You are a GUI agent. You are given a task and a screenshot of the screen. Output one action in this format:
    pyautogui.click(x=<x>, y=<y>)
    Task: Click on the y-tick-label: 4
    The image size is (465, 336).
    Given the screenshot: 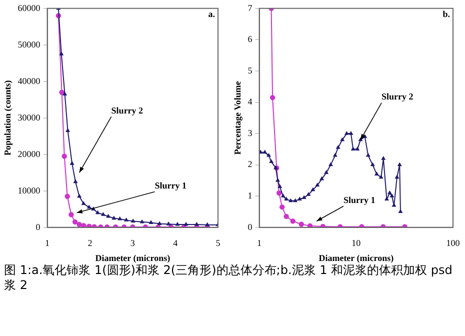 What is the action you would take?
    pyautogui.click(x=250, y=101)
    